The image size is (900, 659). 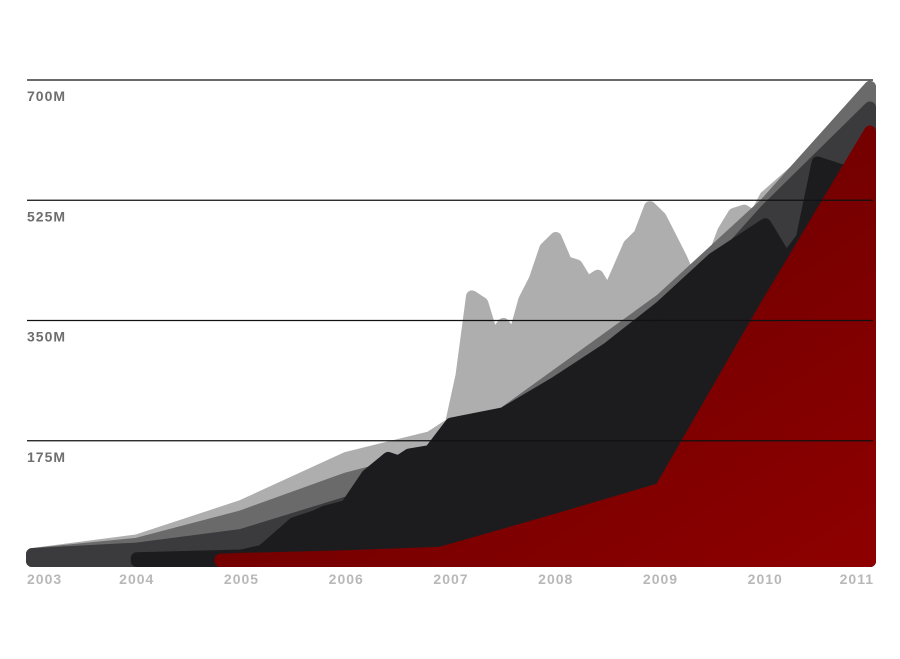 What do you see at coordinates (241, 579) in the screenshot?
I see `x-tick-label: 2005` at bounding box center [241, 579].